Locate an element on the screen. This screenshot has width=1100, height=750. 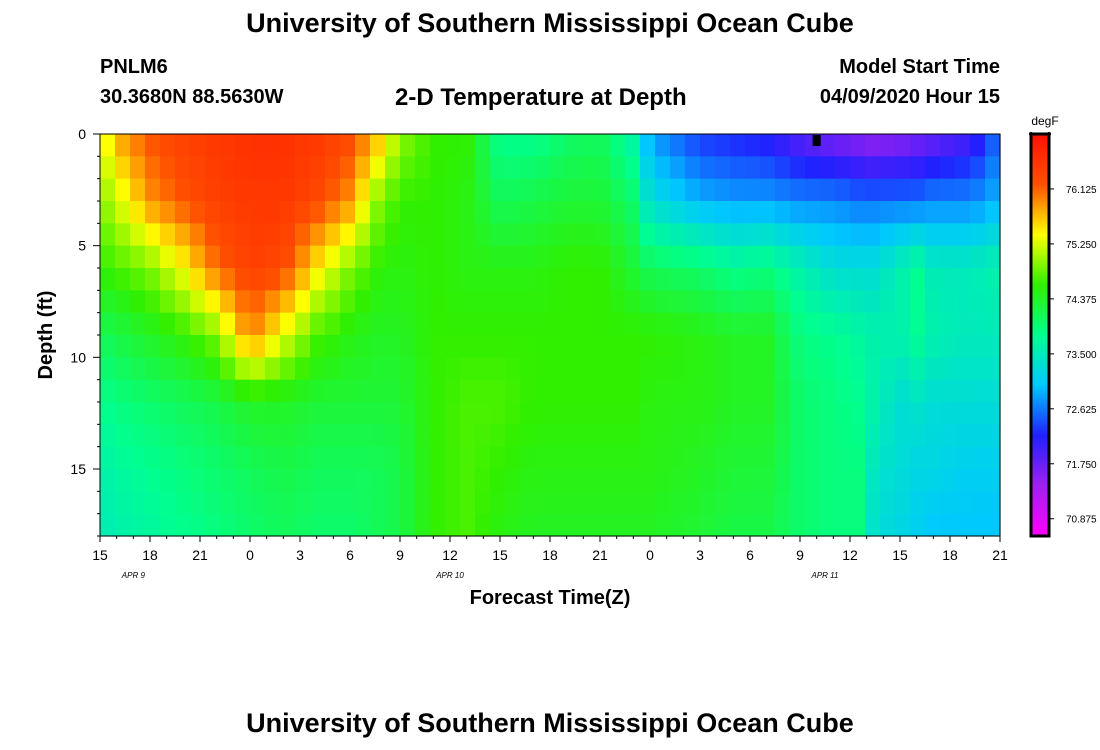
y-tick-label: 0 is located at coordinates (82, 134).